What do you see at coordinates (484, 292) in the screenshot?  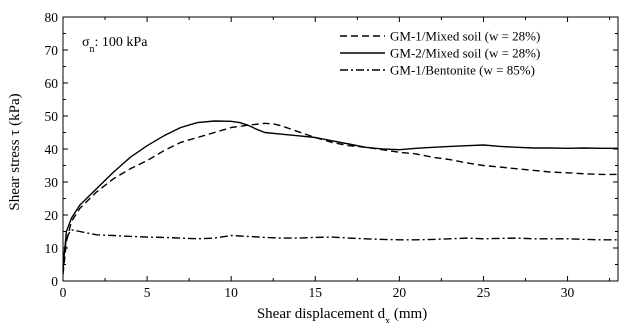 I see `x-tick-label: 25` at bounding box center [484, 292].